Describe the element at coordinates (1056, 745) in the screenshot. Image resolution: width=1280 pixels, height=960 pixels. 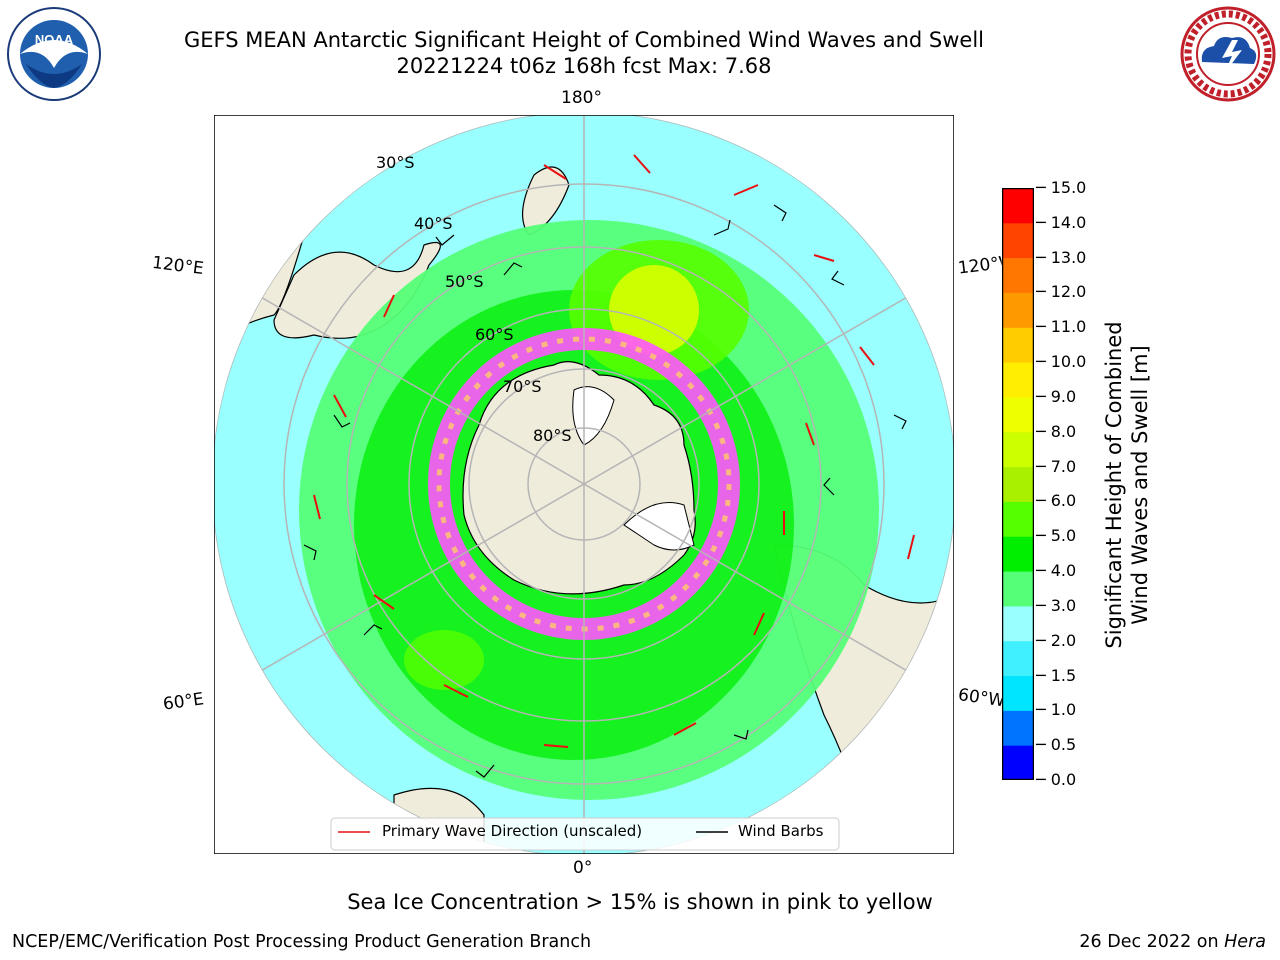
I see `colorbar-tick-label: ─ 0.5` at that location.